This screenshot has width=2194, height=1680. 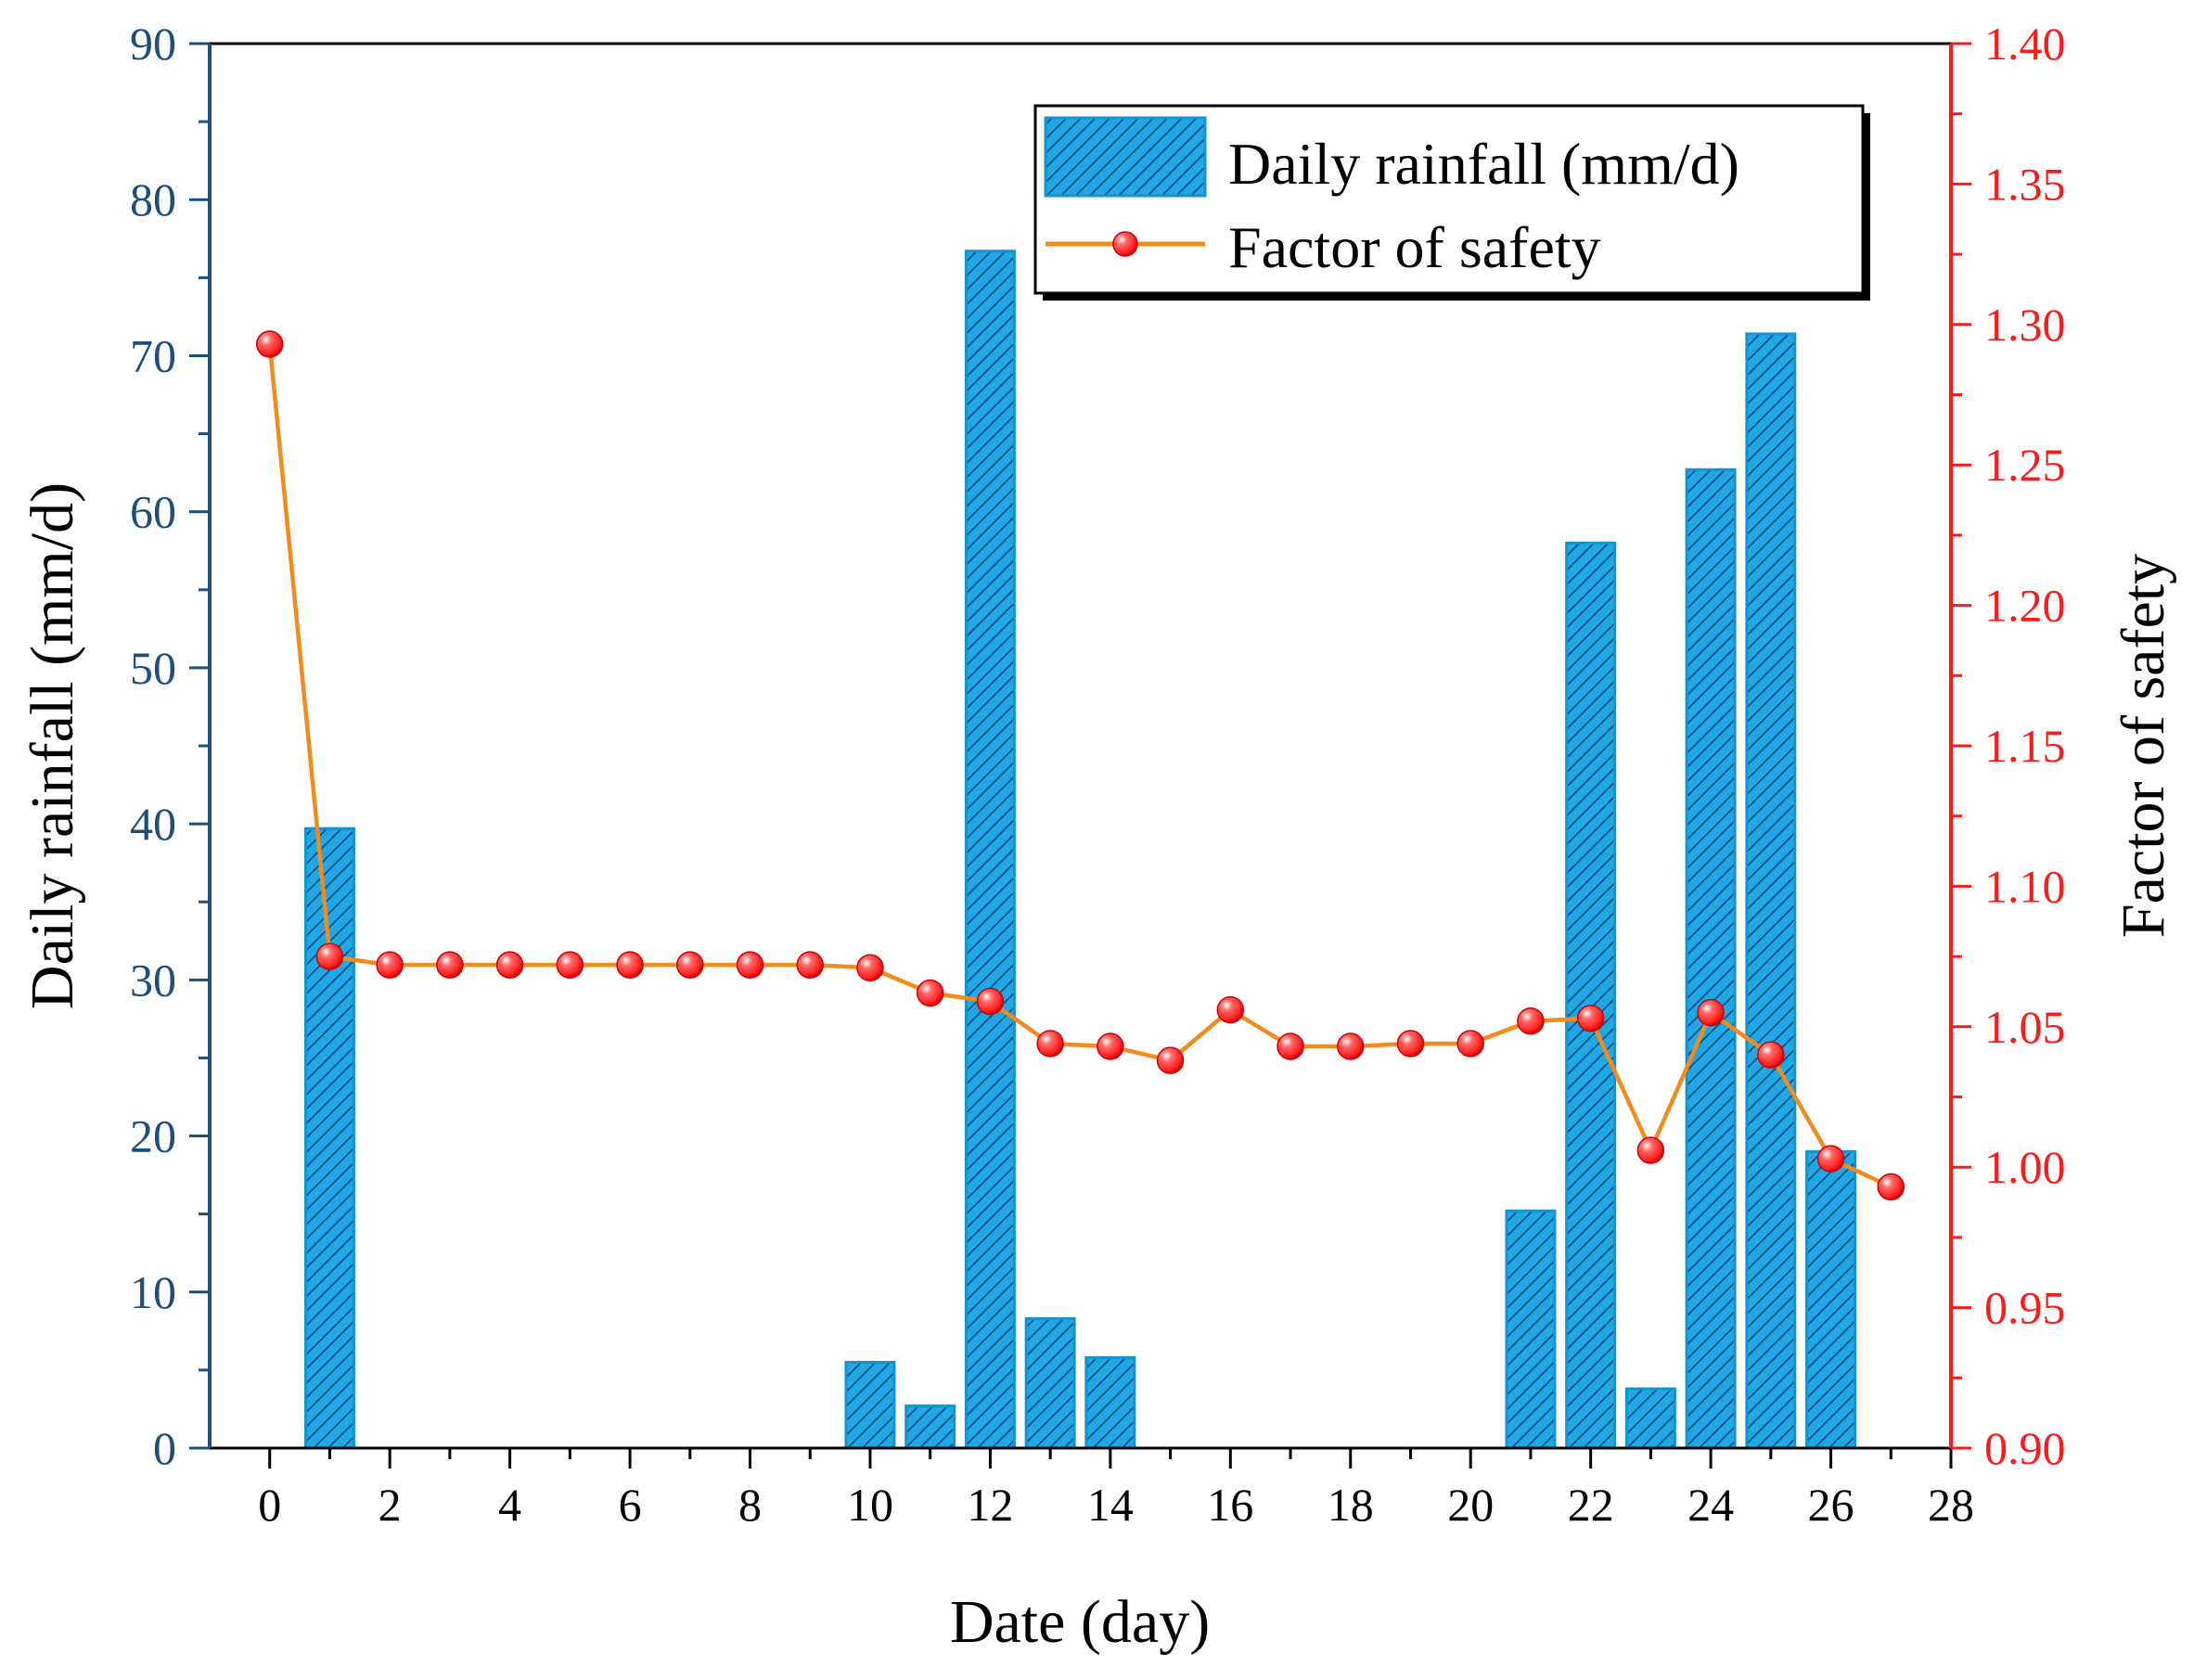 What do you see at coordinates (2025, 1448) in the screenshot?
I see `y-right-tick-label: 0.90` at bounding box center [2025, 1448].